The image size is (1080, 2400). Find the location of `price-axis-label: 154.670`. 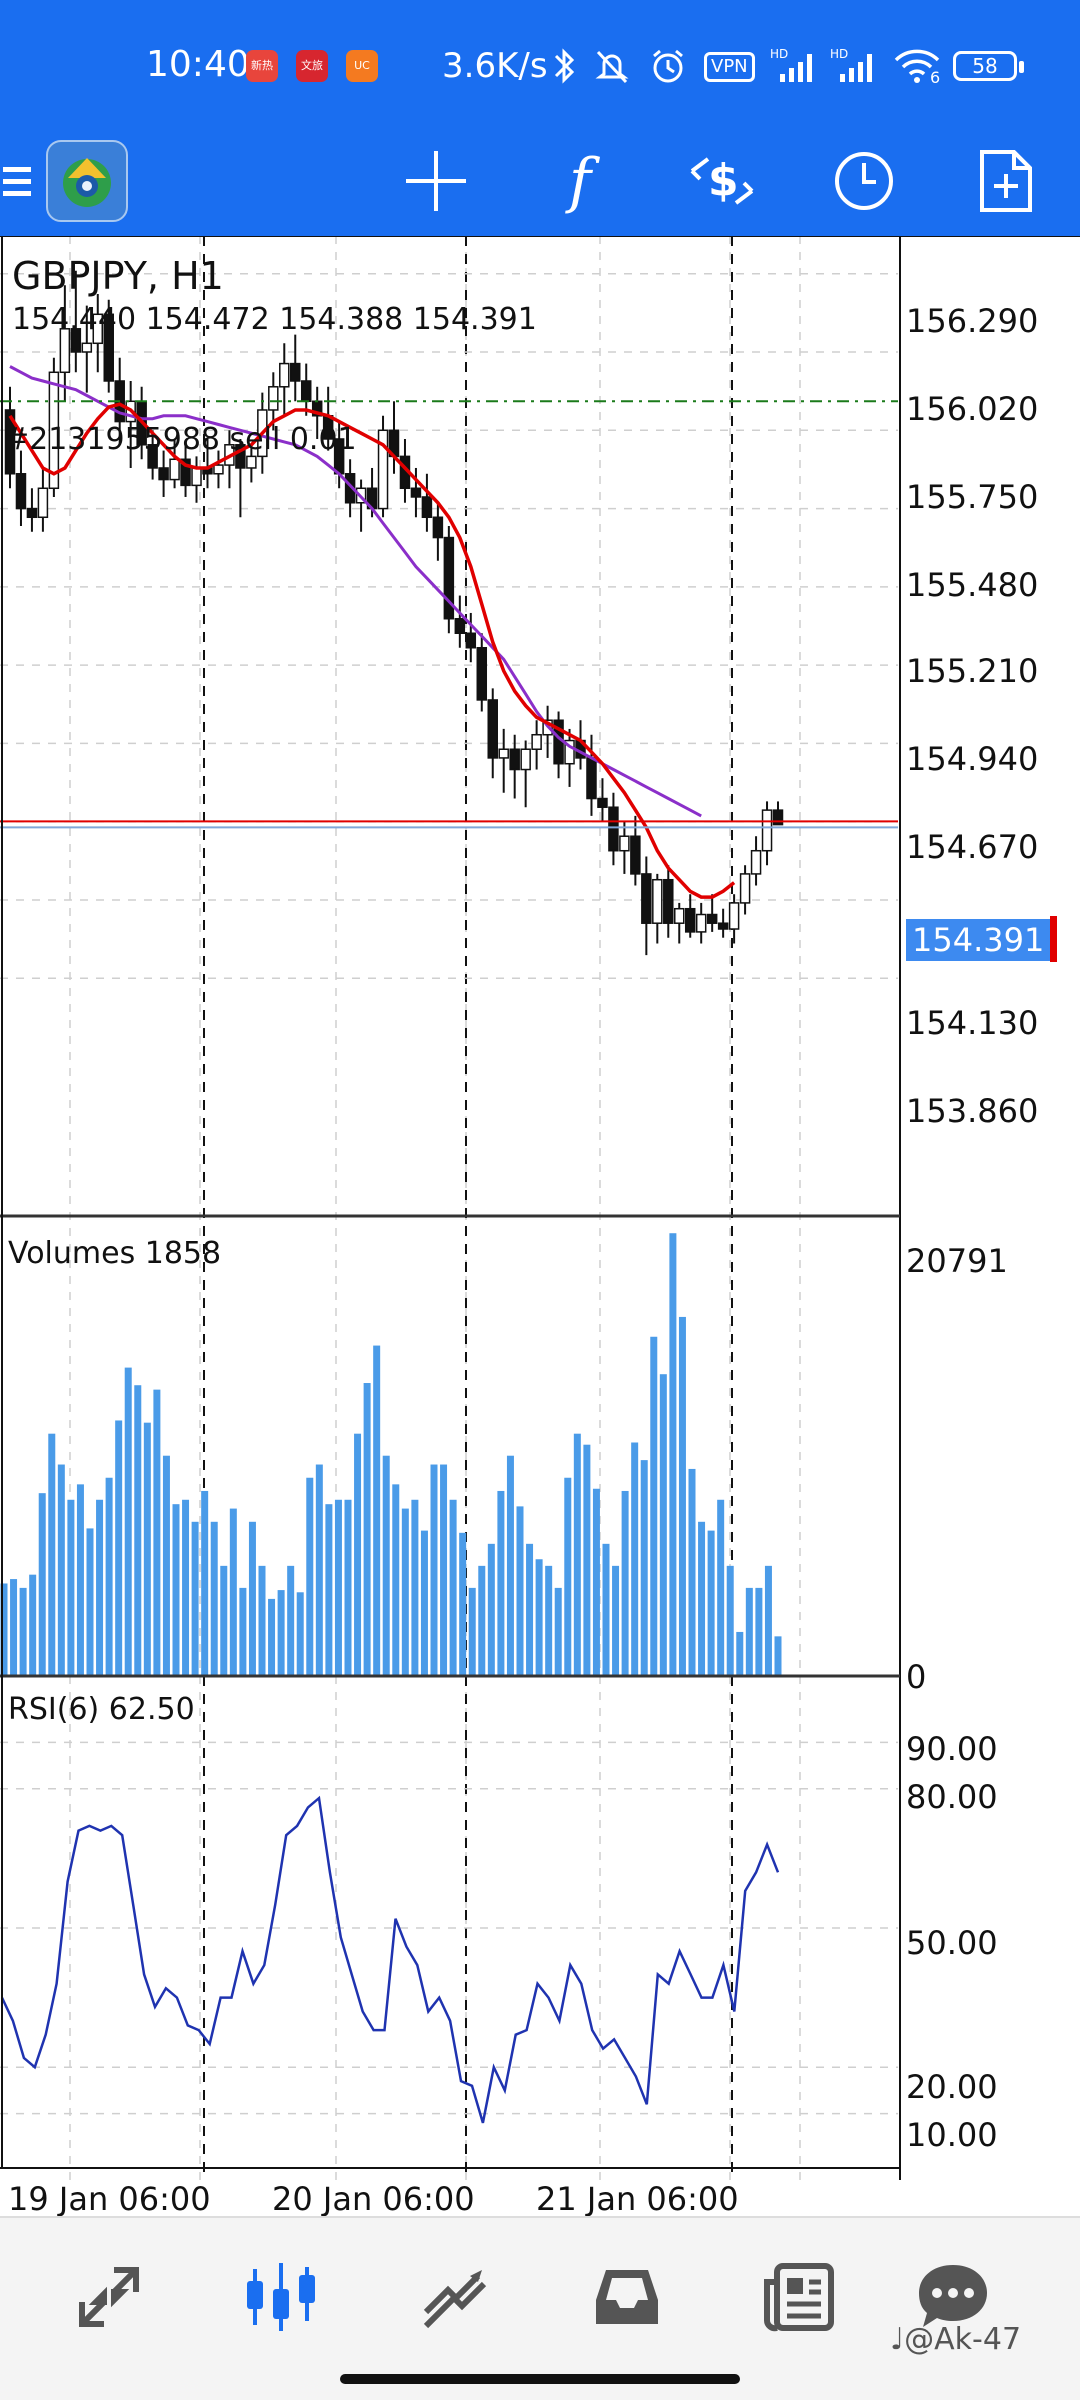

price-axis-label: 154.670 is located at coordinates (972, 847).